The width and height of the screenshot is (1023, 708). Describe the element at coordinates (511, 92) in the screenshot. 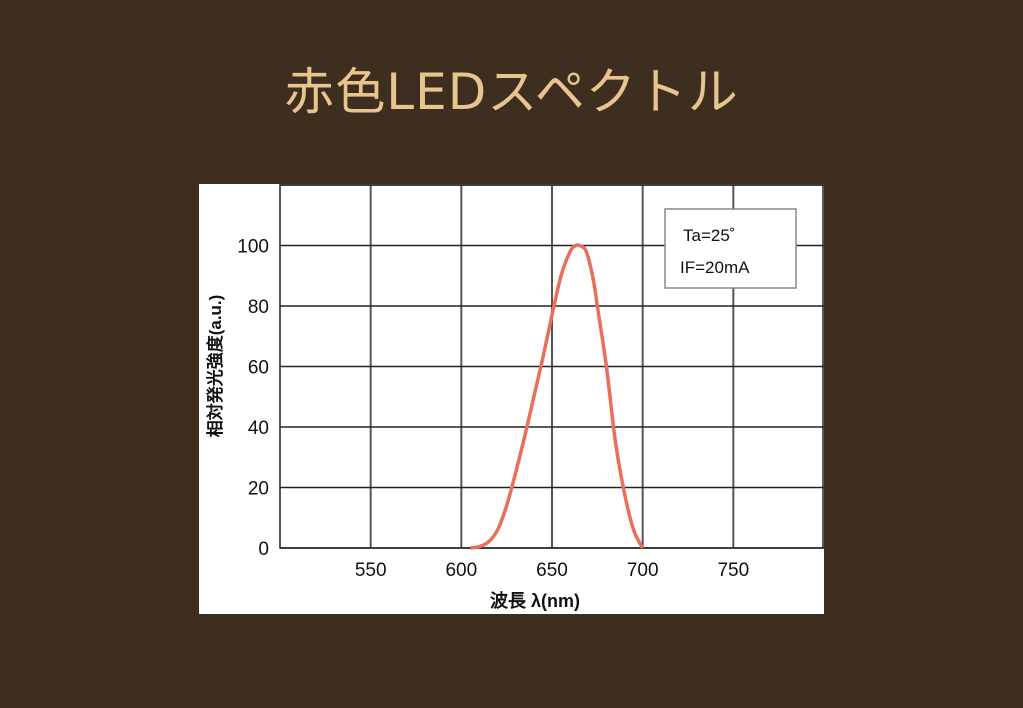

I see `slide-title: 赤色LEDスペクトル` at that location.